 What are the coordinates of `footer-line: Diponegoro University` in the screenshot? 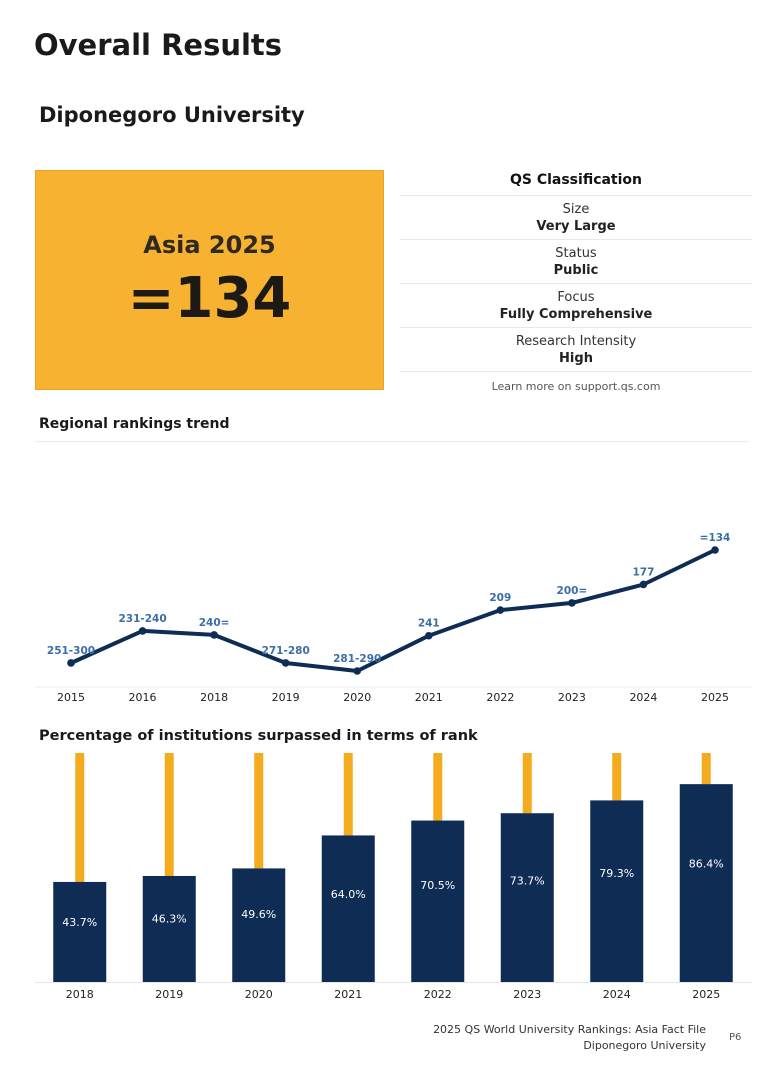 It's located at (644, 1045).